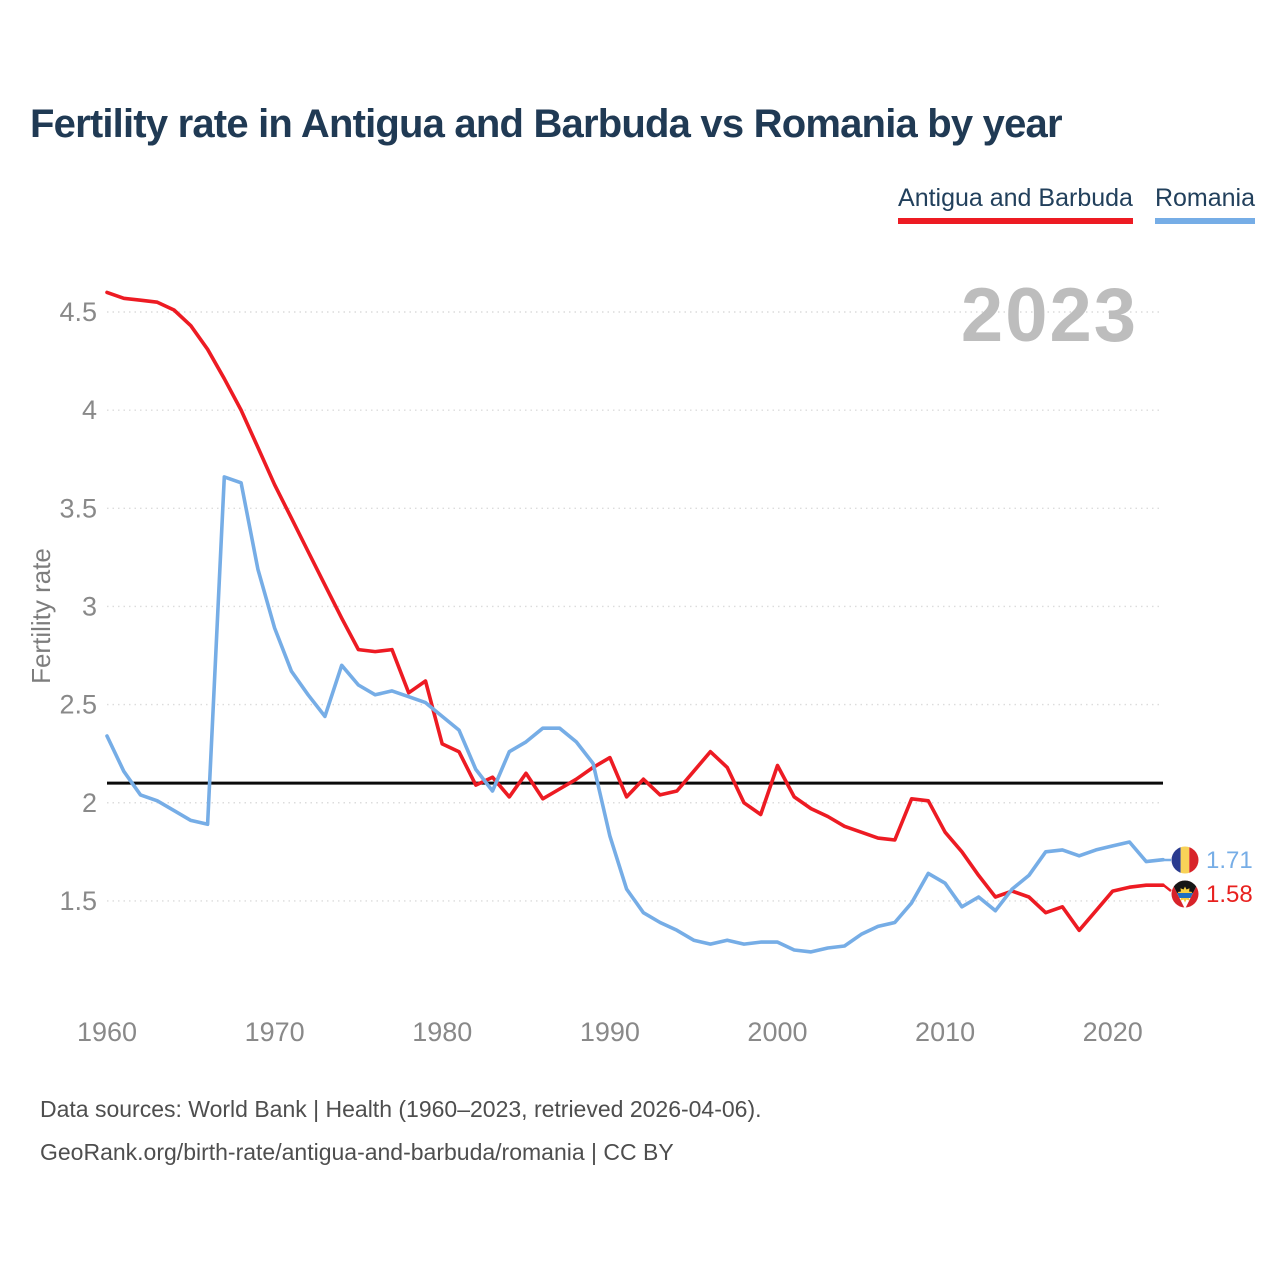  I want to click on legend-item-romania: Romania, so click(1204, 204).